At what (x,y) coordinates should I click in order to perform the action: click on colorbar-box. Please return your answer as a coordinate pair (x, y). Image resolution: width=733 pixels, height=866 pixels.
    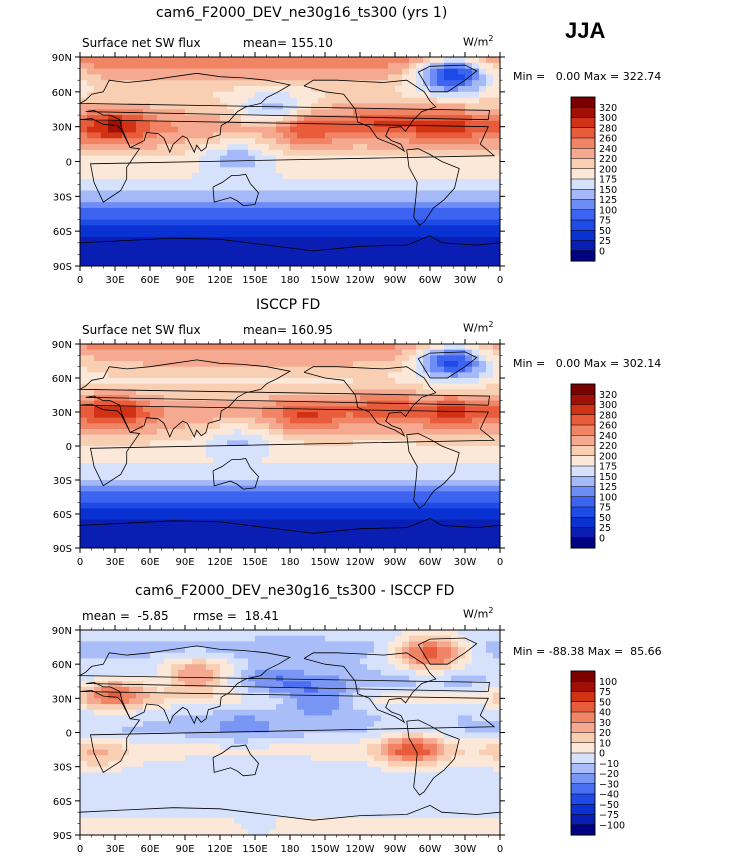
    Looking at the image, I should click on (583, 256).